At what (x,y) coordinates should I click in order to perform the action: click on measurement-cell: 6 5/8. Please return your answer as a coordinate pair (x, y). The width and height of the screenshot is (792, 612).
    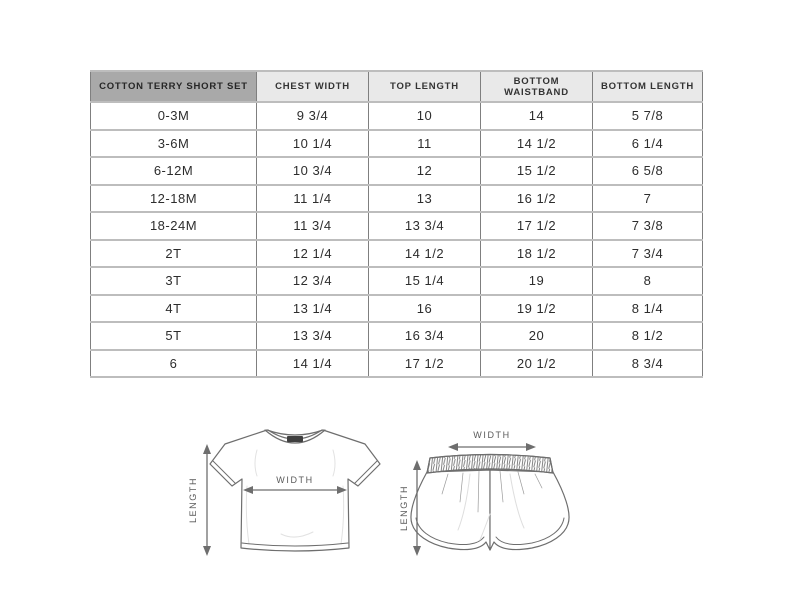
    Looking at the image, I should click on (647, 171).